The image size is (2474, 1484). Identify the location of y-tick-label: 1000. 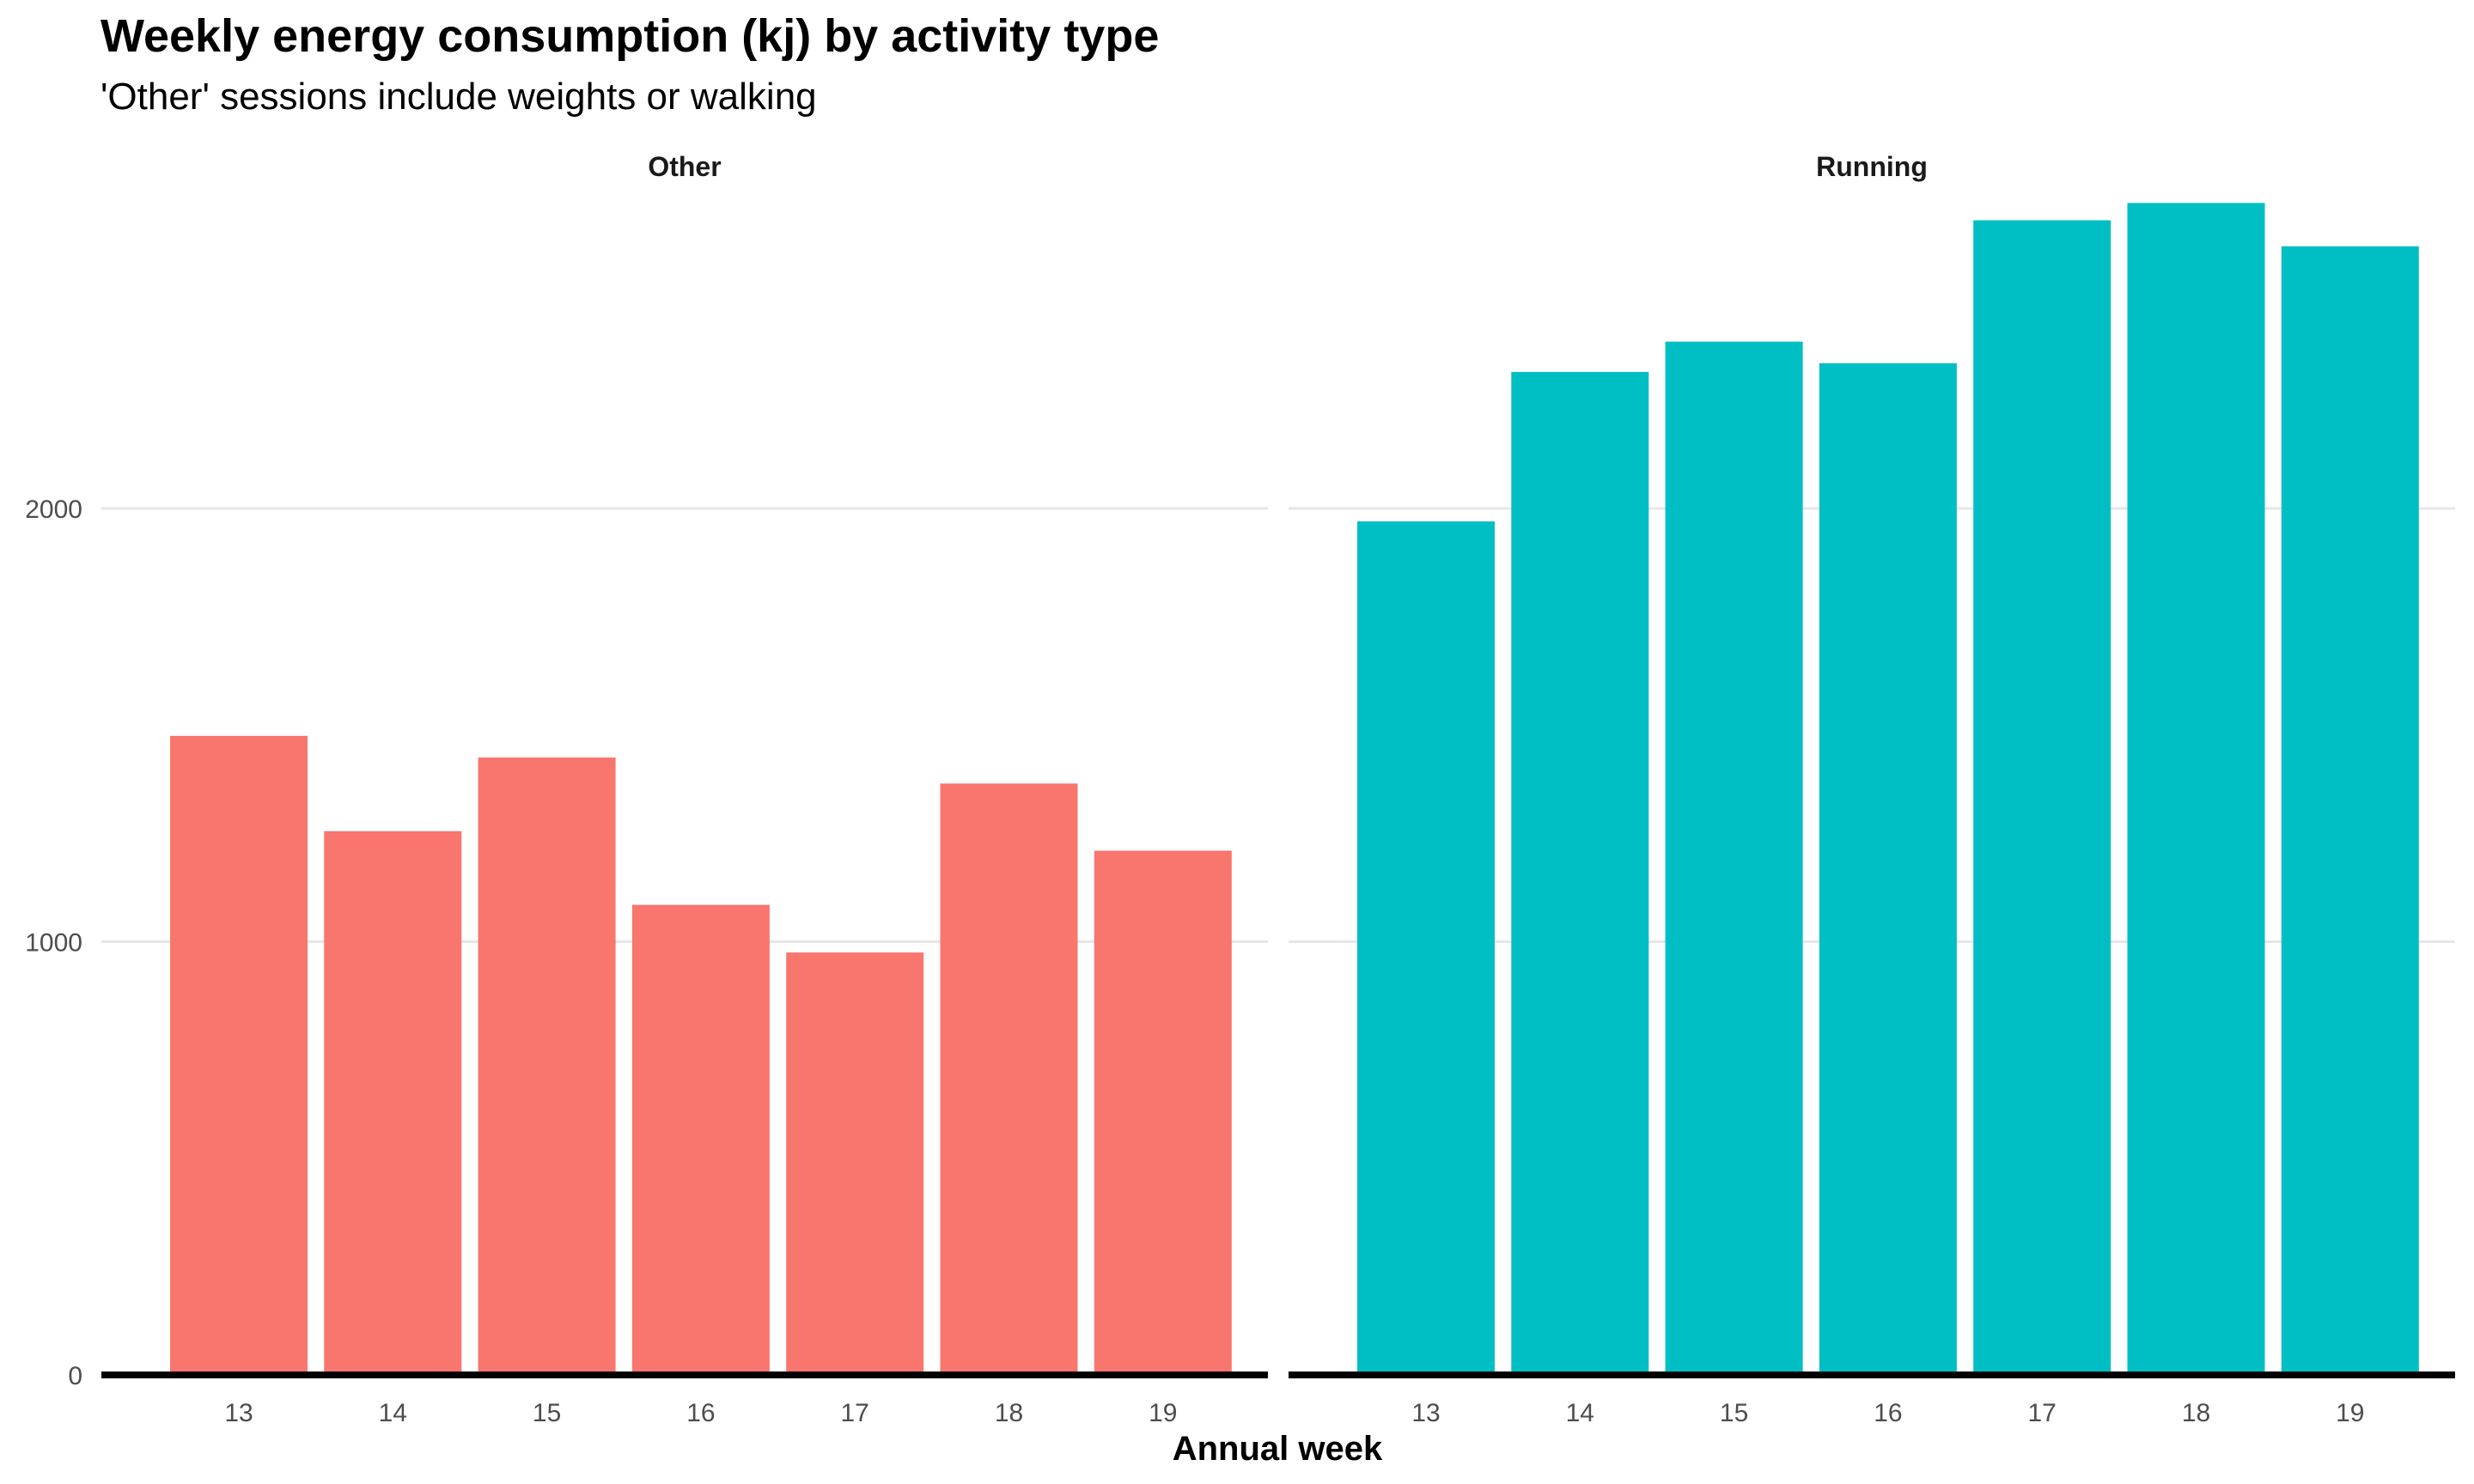
(53, 944).